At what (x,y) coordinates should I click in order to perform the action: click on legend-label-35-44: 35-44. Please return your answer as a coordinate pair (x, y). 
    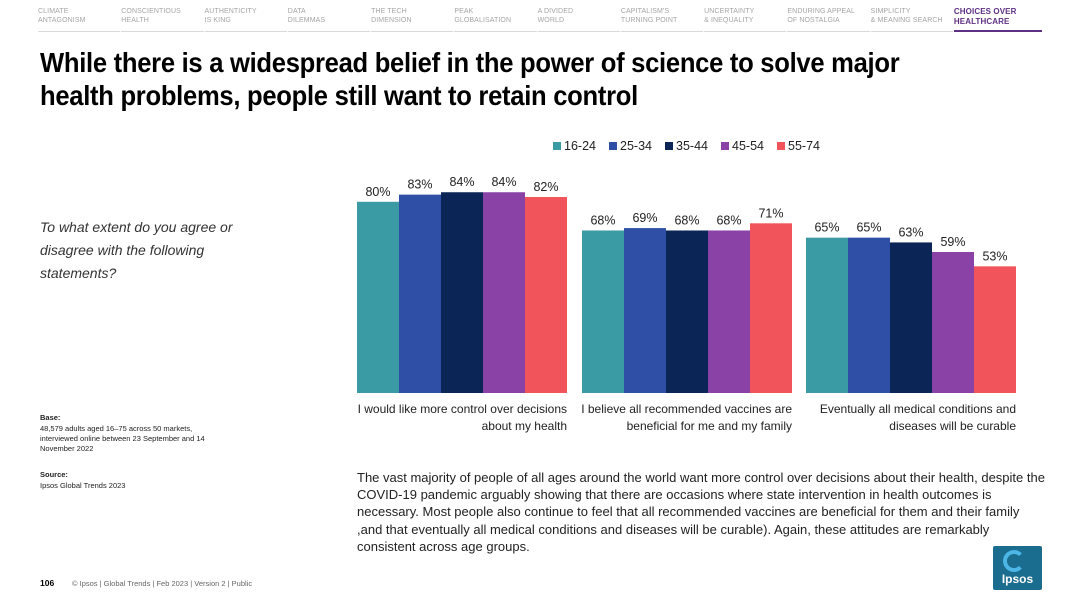
    Looking at the image, I should click on (692, 146).